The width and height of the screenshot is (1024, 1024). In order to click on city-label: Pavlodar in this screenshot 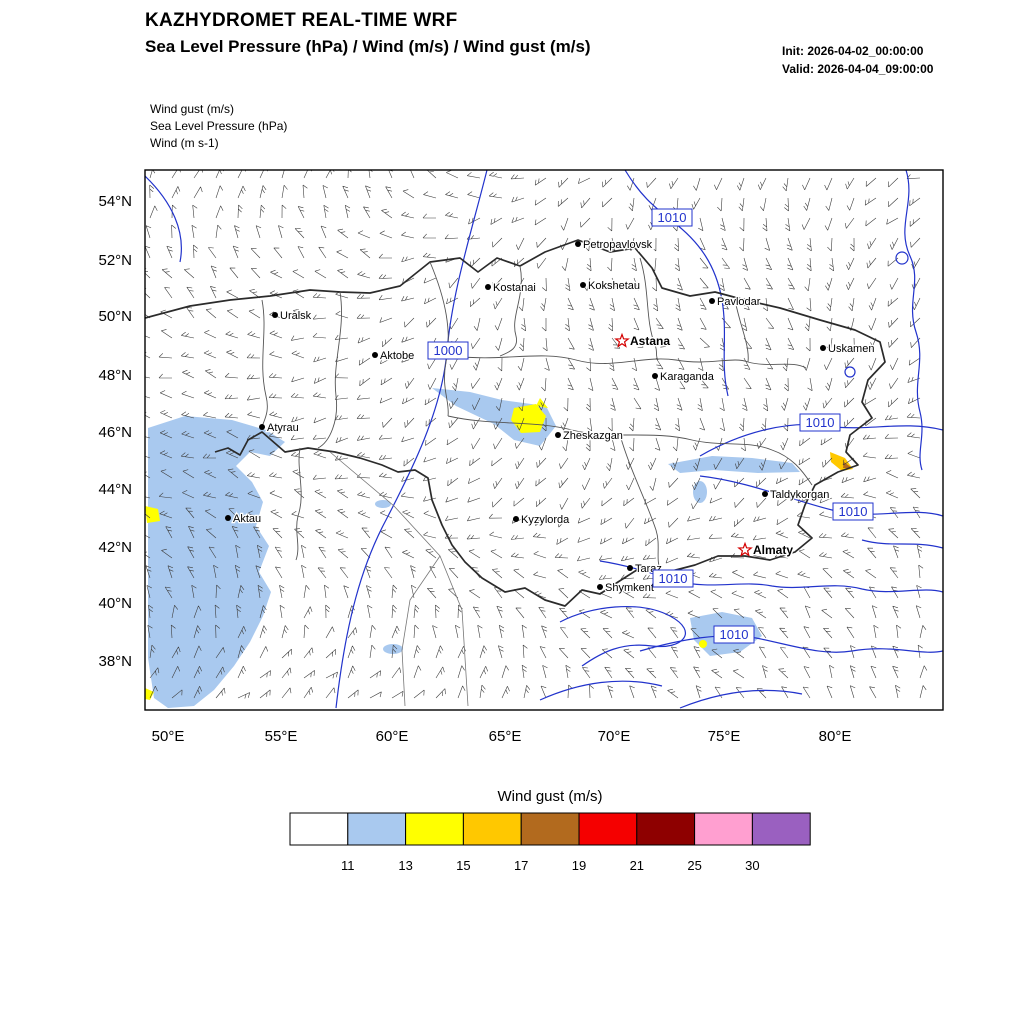, I will do `click(739, 302)`.